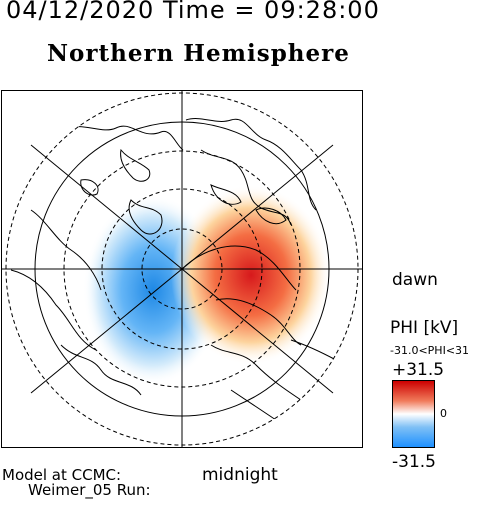 This screenshot has height=508, width=484. Describe the element at coordinates (413, 414) in the screenshot. I see `colorbar` at that location.